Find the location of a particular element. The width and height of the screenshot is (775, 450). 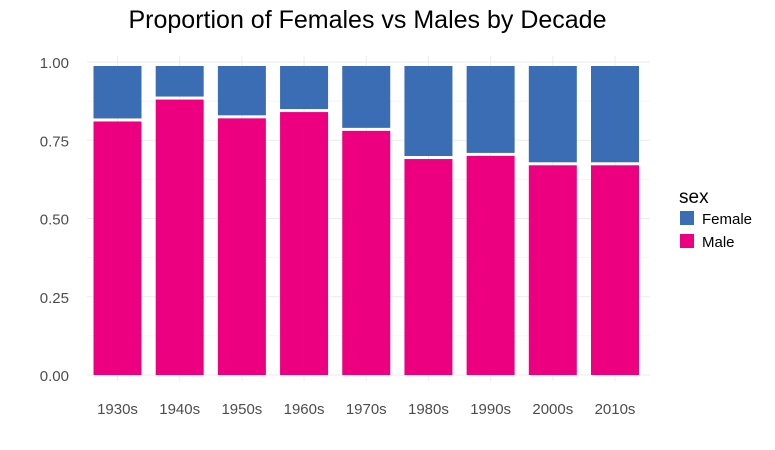

bar-female-1970s is located at coordinates (366, 97).